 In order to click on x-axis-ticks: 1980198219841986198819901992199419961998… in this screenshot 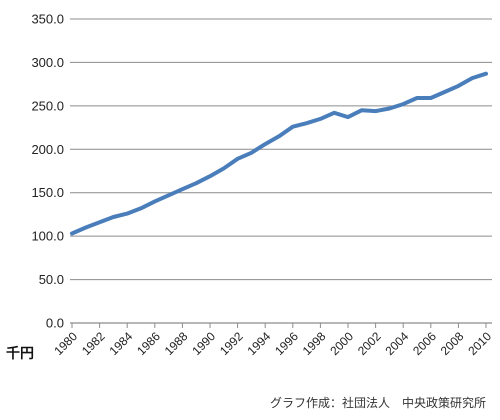, I will do `click(272, 340)`.